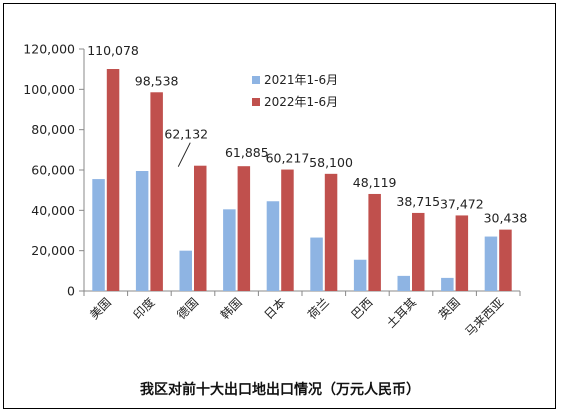  Describe the element at coordinates (53, 210) in the screenshot. I see `y-tick-label: 40,000` at that location.